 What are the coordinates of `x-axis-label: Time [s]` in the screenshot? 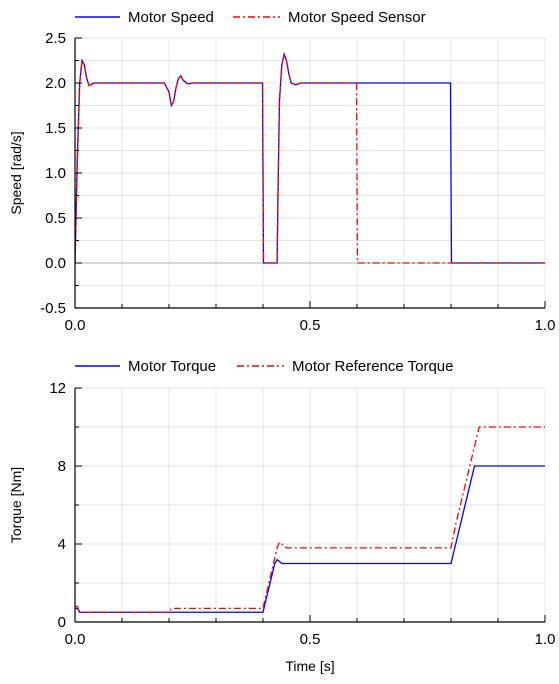 It's located at (309, 666).